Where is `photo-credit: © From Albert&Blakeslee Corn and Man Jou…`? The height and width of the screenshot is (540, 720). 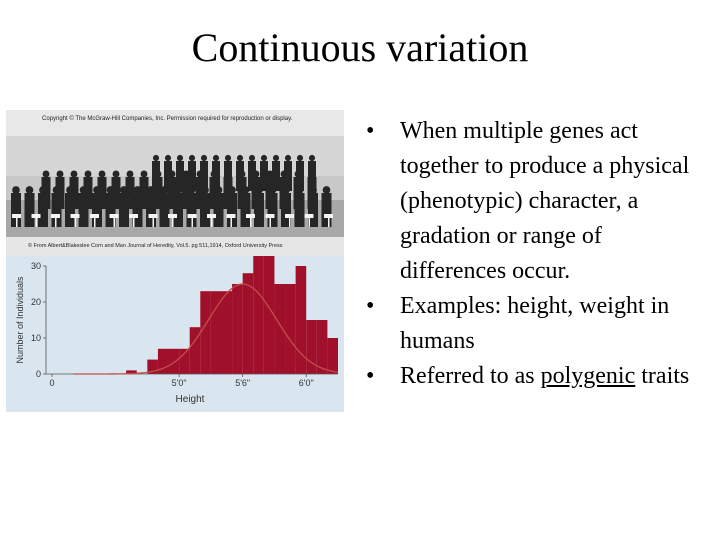
photo-credit: © From Albert&Blakeslee Corn and Man Jou… is located at coordinates (155, 246).